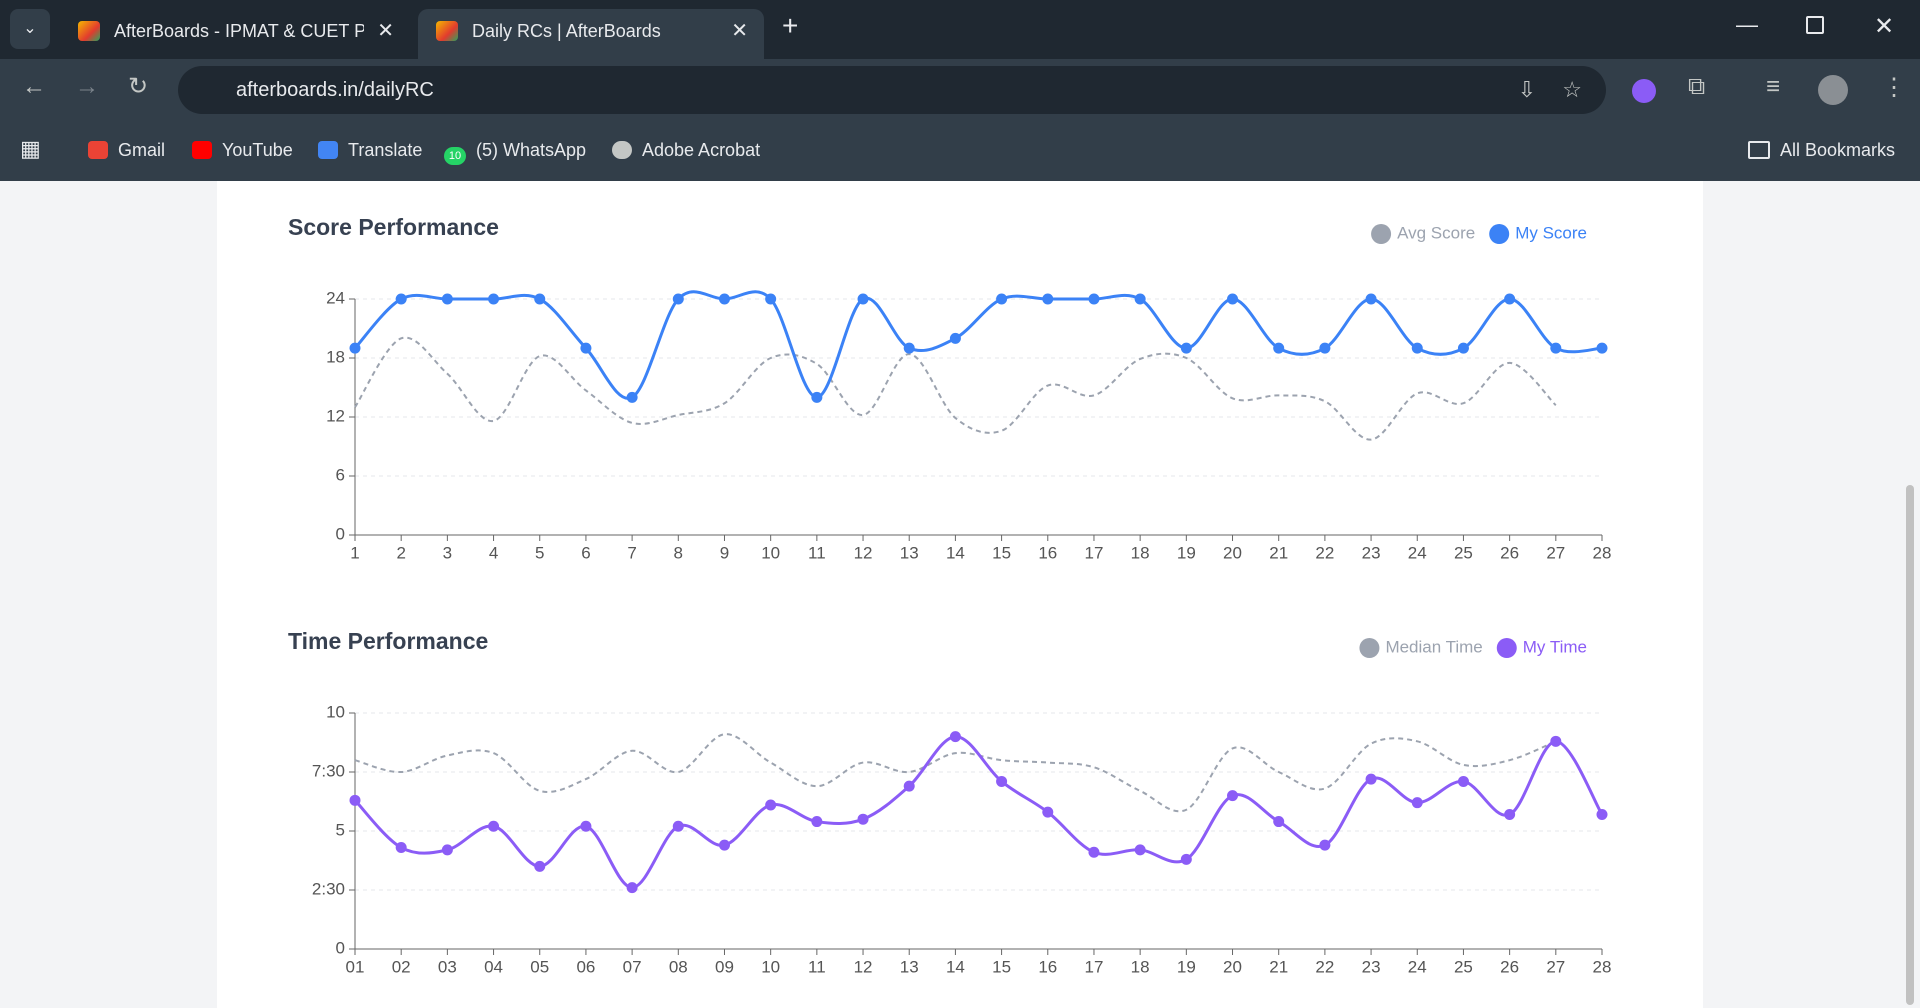 This screenshot has width=1920, height=1008. What do you see at coordinates (1047, 552) in the screenshot?
I see `x-tick-label: 16` at bounding box center [1047, 552].